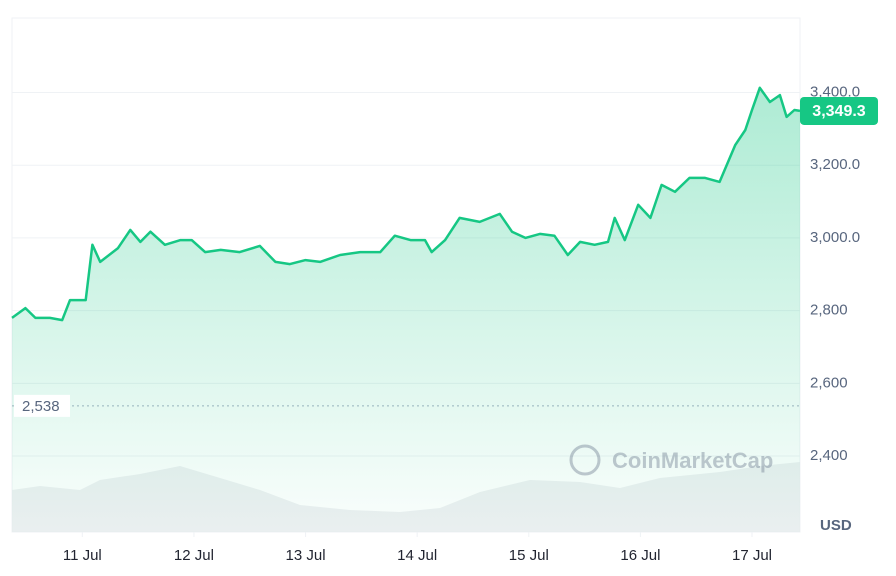 This screenshot has width=896, height=576. I want to click on current-price-badge, so click(839, 110).